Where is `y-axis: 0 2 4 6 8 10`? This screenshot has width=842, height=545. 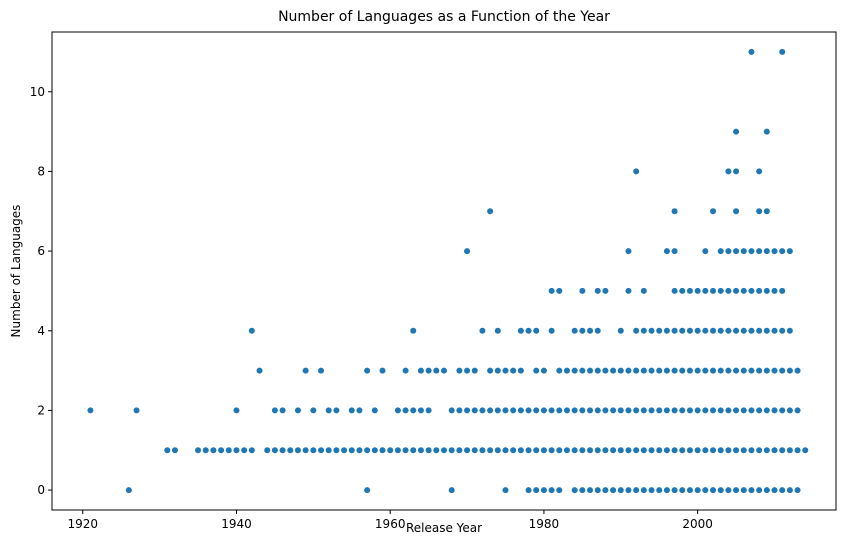 y-axis: 0 2 4 6 8 10 is located at coordinates (41, 291).